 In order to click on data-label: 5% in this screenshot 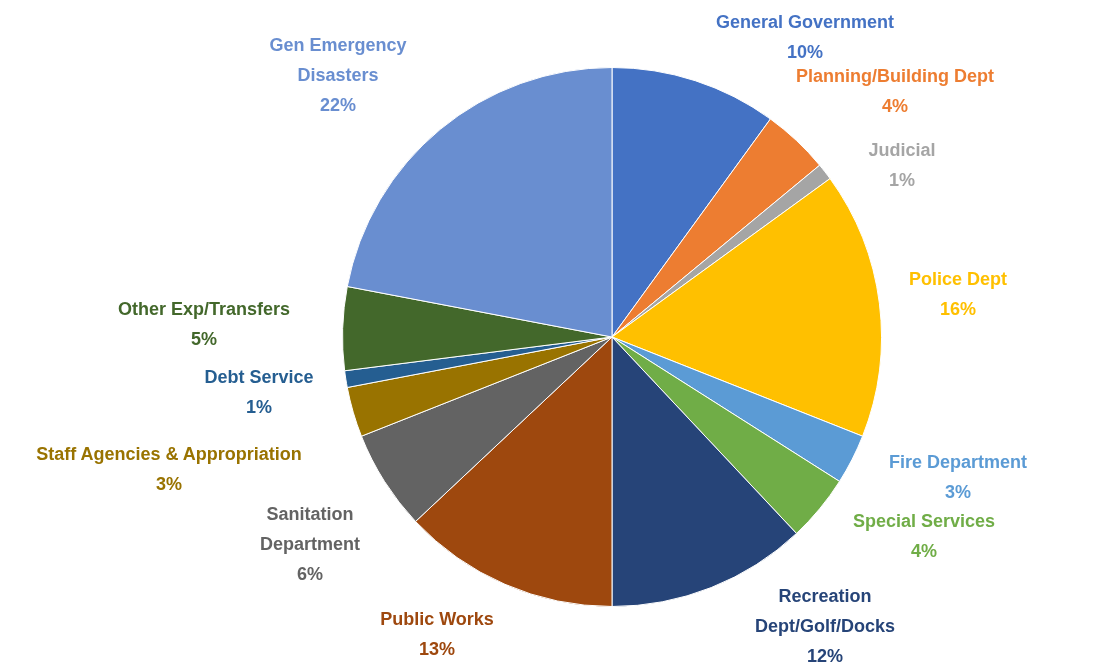, I will do `click(204, 338)`.